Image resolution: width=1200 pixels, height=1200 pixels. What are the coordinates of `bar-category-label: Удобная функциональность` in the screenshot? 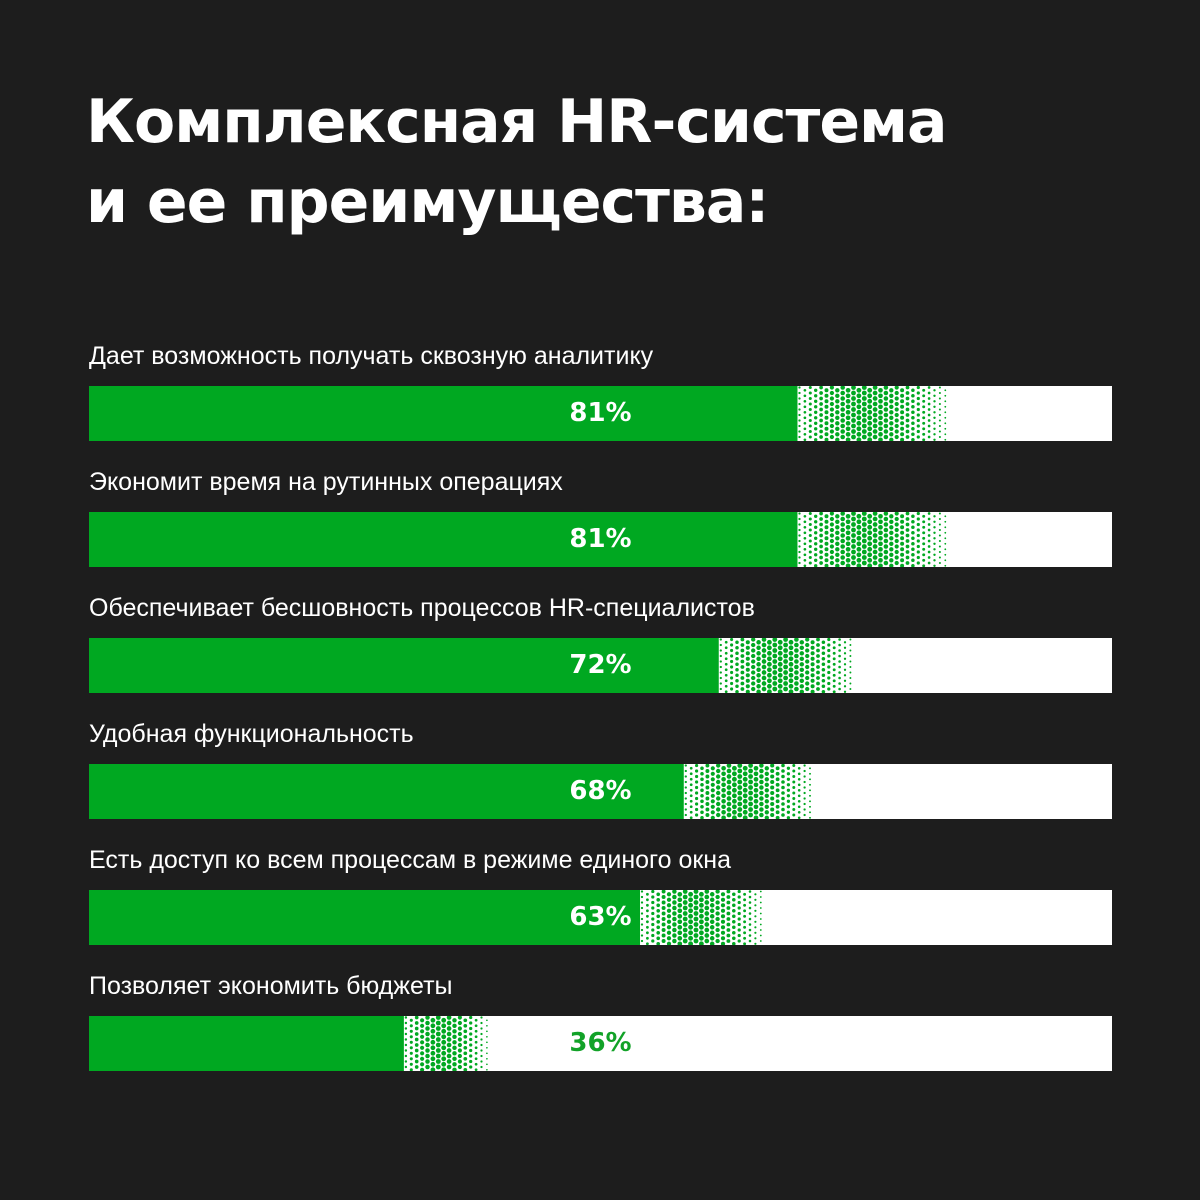 It's located at (251, 734).